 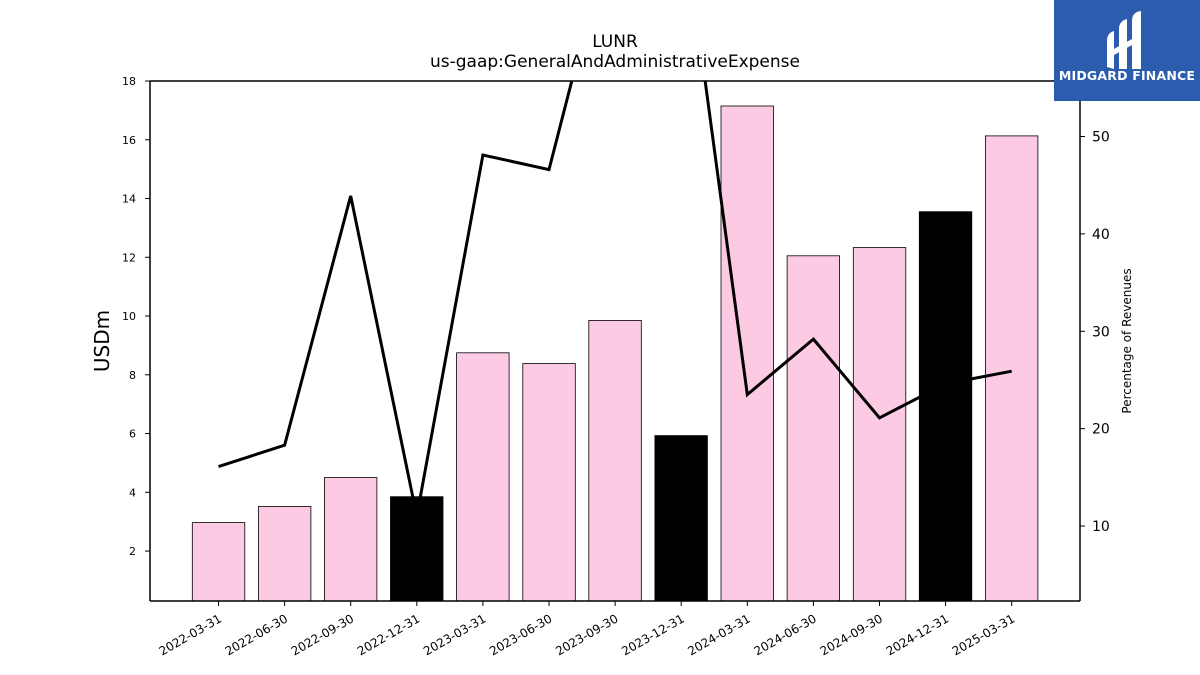 I want to click on y2-tick-label: 20, so click(x=1101, y=430).